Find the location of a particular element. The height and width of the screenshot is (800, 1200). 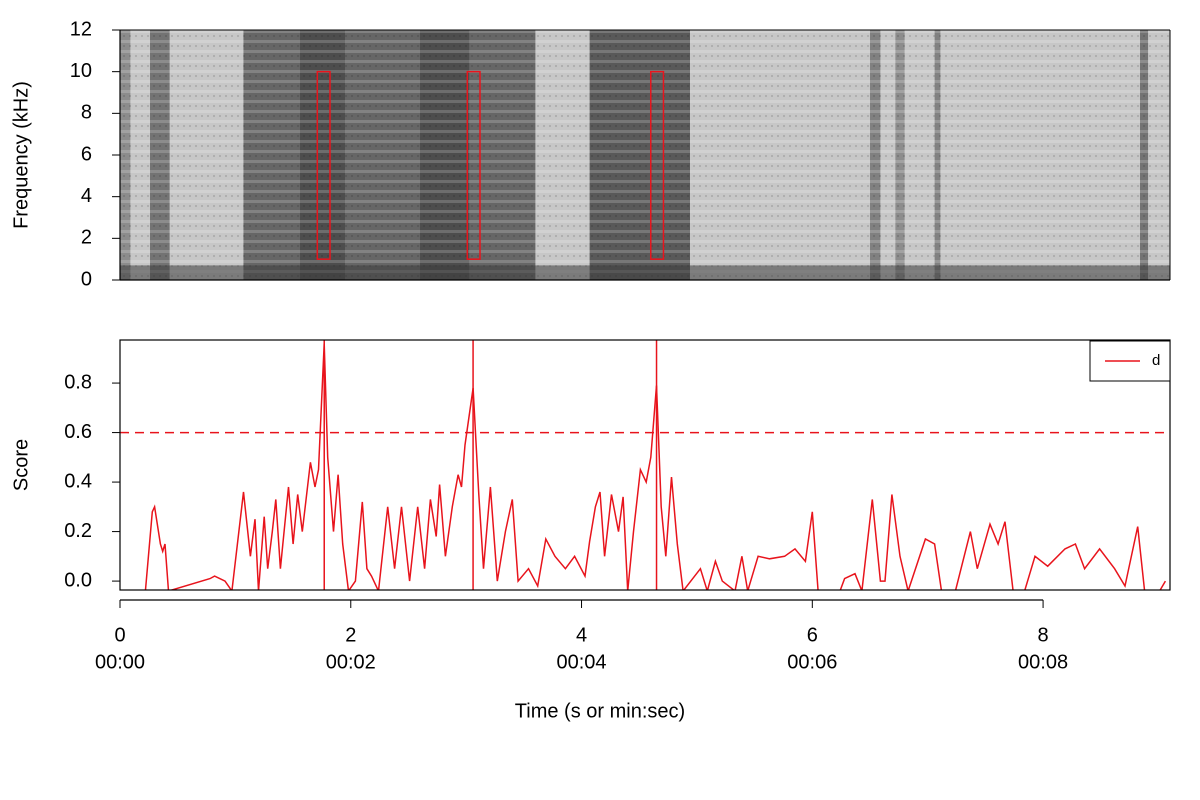

y-tick-label: 0.8 is located at coordinates (78, 382).